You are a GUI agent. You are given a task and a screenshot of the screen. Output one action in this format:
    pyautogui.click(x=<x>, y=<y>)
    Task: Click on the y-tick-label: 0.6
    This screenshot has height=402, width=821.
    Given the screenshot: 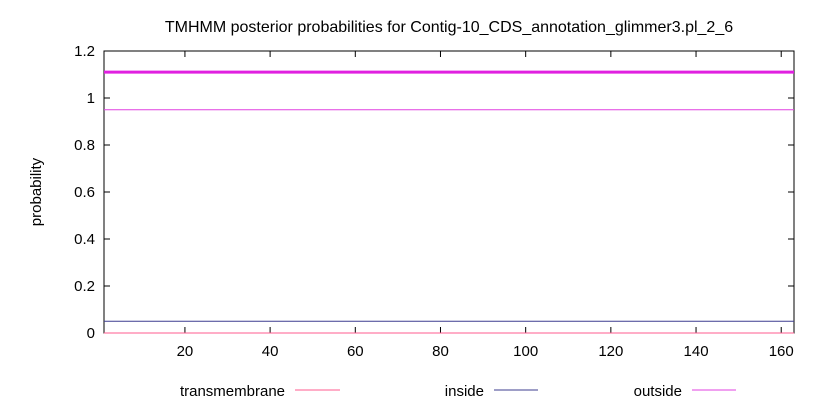 What is the action you would take?
    pyautogui.click(x=84, y=192)
    